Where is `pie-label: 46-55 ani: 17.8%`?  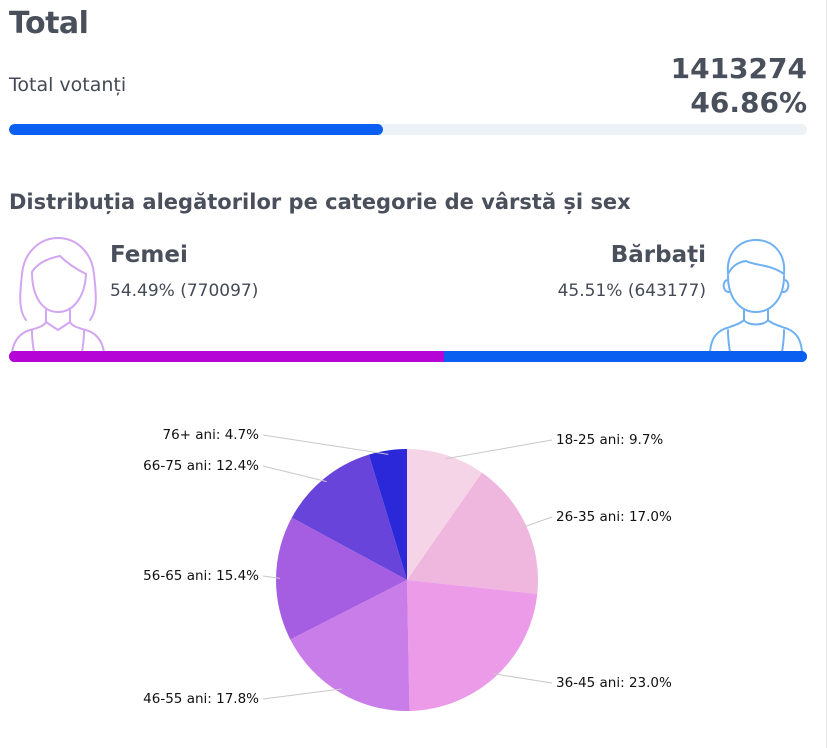
pie-label: 46-55 ani: 17.8% is located at coordinates (201, 699).